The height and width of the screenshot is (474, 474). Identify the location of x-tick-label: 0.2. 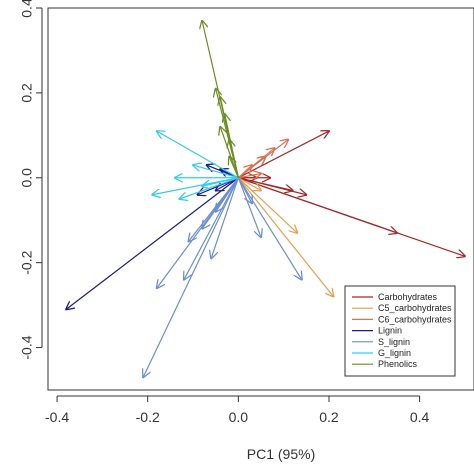
(329, 417).